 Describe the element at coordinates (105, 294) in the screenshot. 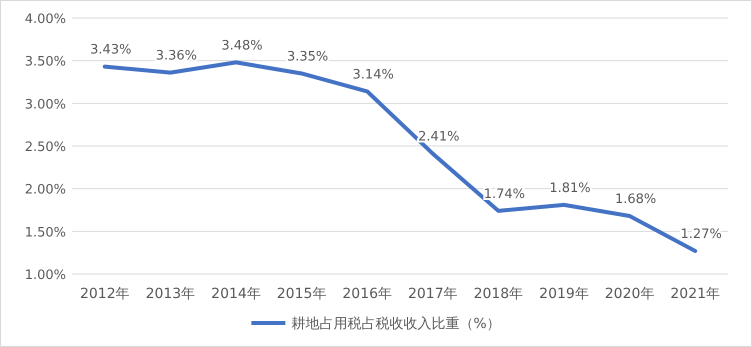

I see `x-tick-label: 2012年` at that location.